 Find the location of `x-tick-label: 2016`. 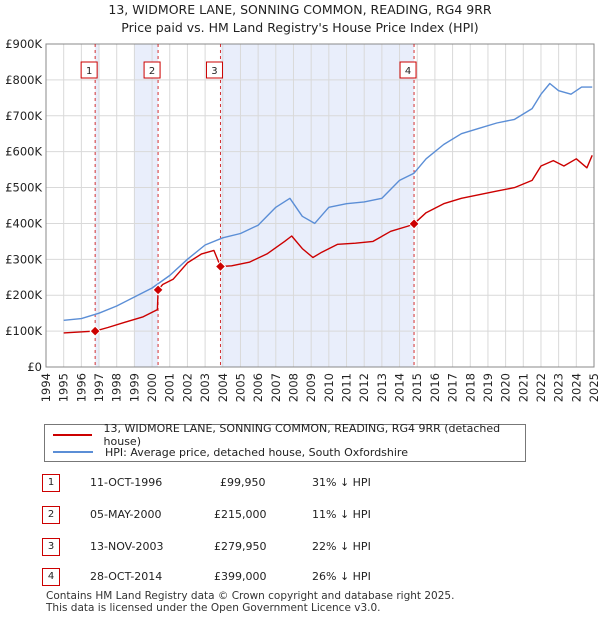

x-tick-label: 2016 is located at coordinates (435, 387).